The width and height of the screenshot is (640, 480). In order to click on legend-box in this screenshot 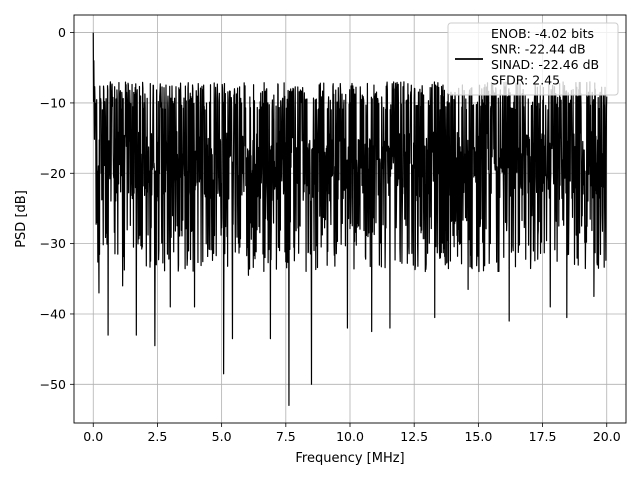, I will do `click(533, 59)`.